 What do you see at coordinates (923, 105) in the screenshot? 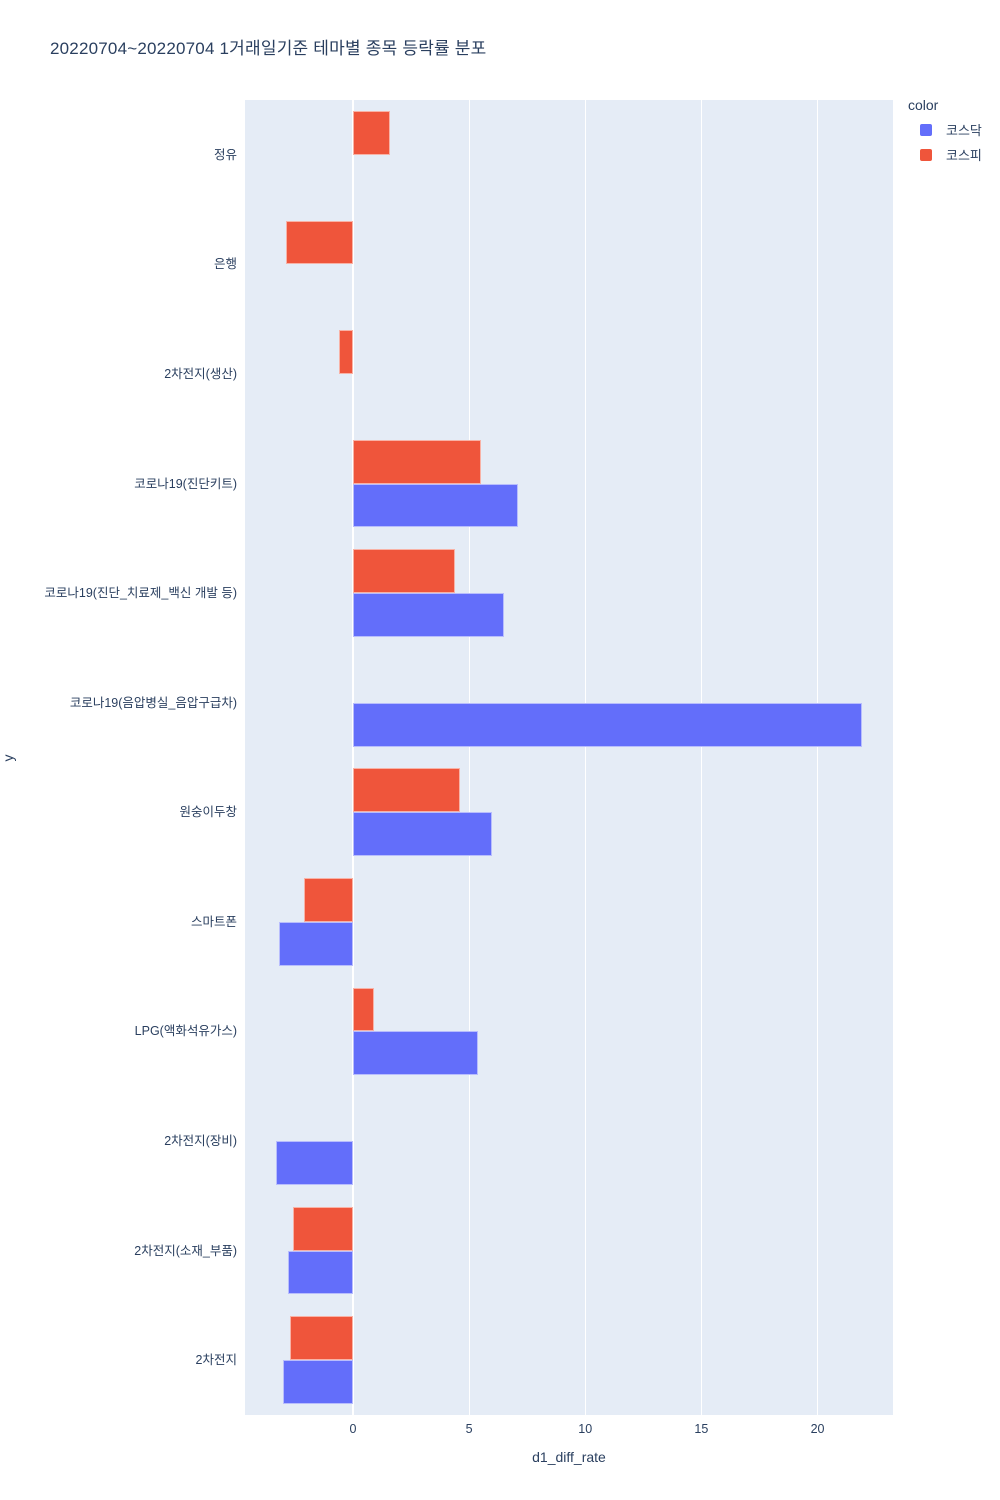
I see `legend-title: color` at bounding box center [923, 105].